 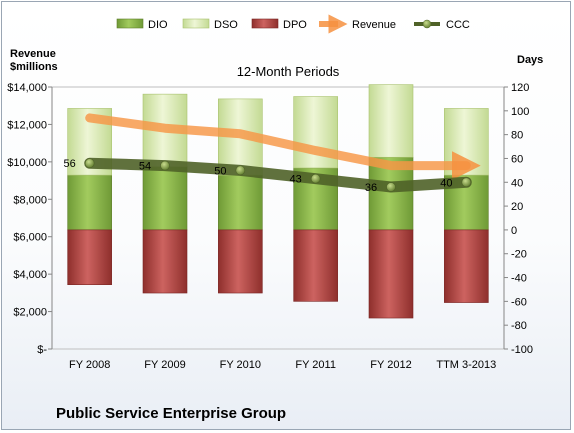 What do you see at coordinates (371, 188) in the screenshot?
I see `ccc-data-label: 36` at bounding box center [371, 188].